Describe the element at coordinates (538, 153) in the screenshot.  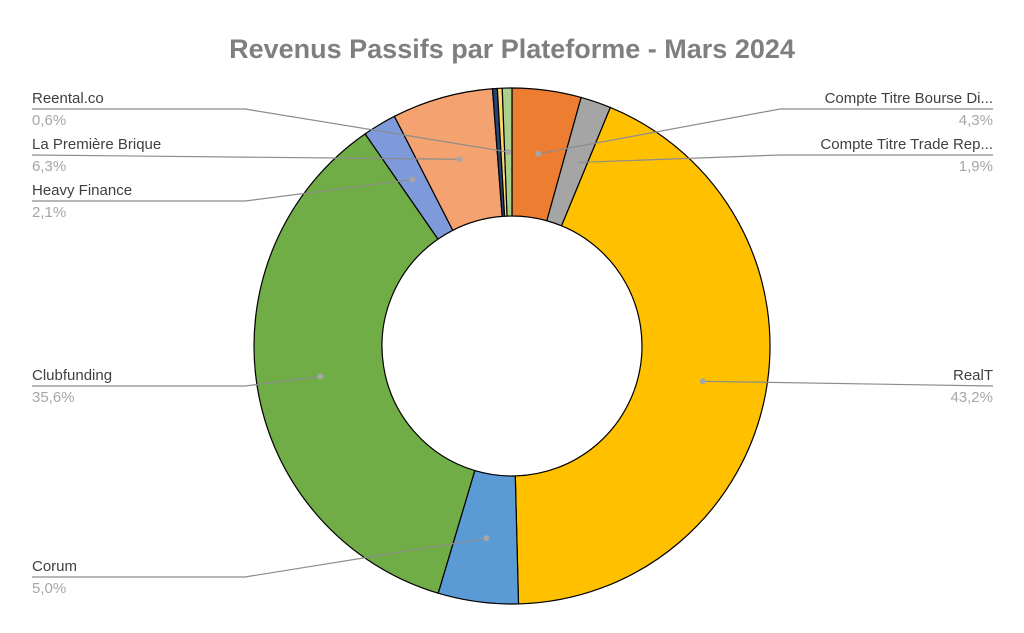
I see `leader-dot-compte-titre-bourse-di` at that location.